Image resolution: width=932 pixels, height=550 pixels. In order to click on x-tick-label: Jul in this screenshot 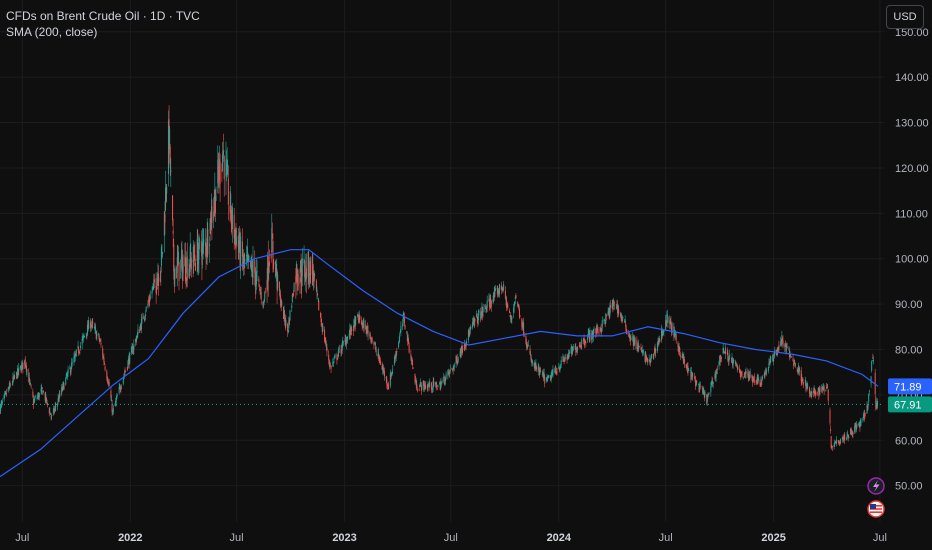, I will do `click(880, 538)`.